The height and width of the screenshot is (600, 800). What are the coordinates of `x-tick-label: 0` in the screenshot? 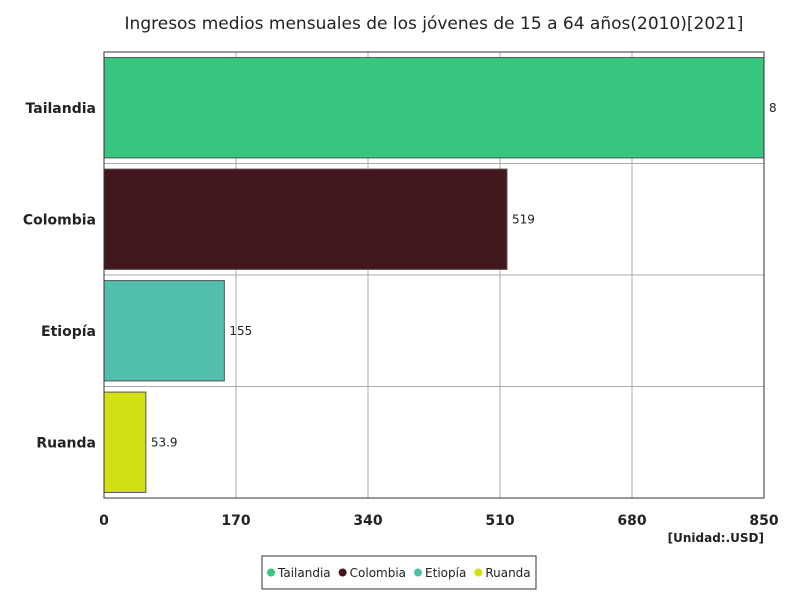 It's located at (104, 521).